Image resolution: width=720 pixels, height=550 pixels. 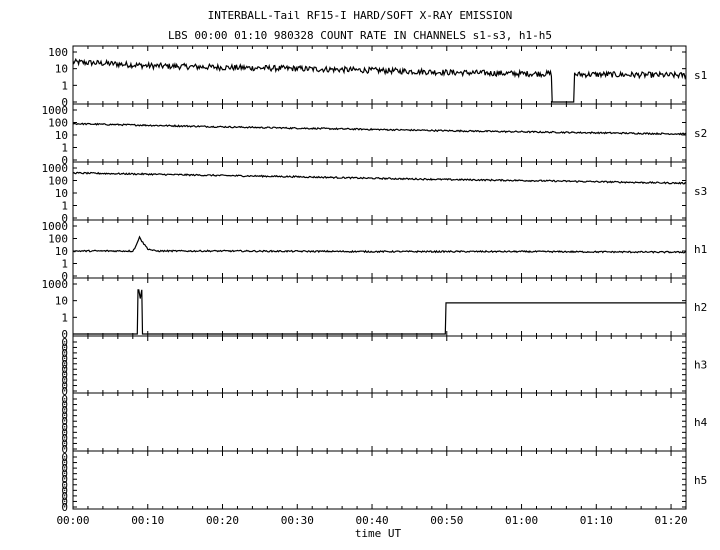 What do you see at coordinates (371, 520) in the screenshot?
I see `x-tick-label: 00:40` at bounding box center [371, 520].